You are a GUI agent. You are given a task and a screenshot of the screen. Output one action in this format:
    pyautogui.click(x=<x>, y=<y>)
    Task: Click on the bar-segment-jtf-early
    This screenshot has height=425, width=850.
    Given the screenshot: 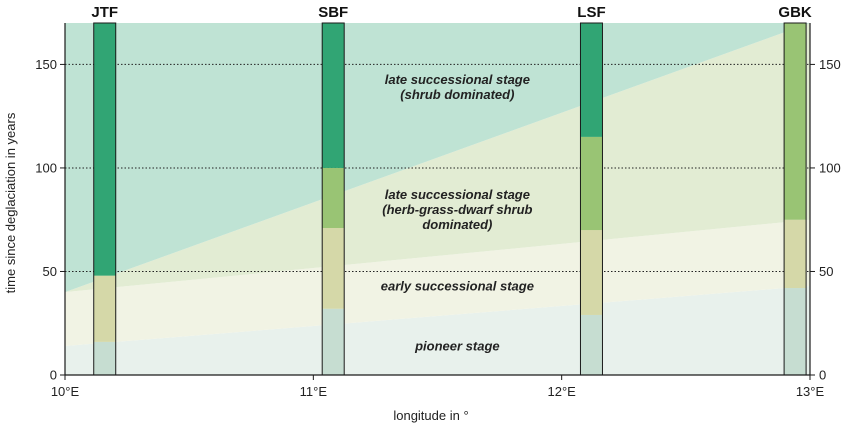 What is the action you would take?
    pyautogui.click(x=104, y=308)
    